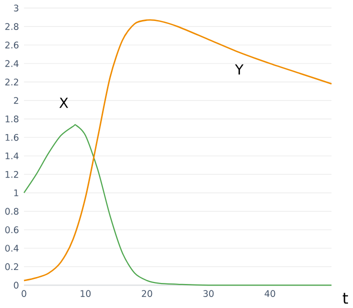 The width and height of the screenshot is (353, 308). What do you see at coordinates (12, 248) in the screenshot?
I see `y-tick-label: 0.4` at bounding box center [12, 248].